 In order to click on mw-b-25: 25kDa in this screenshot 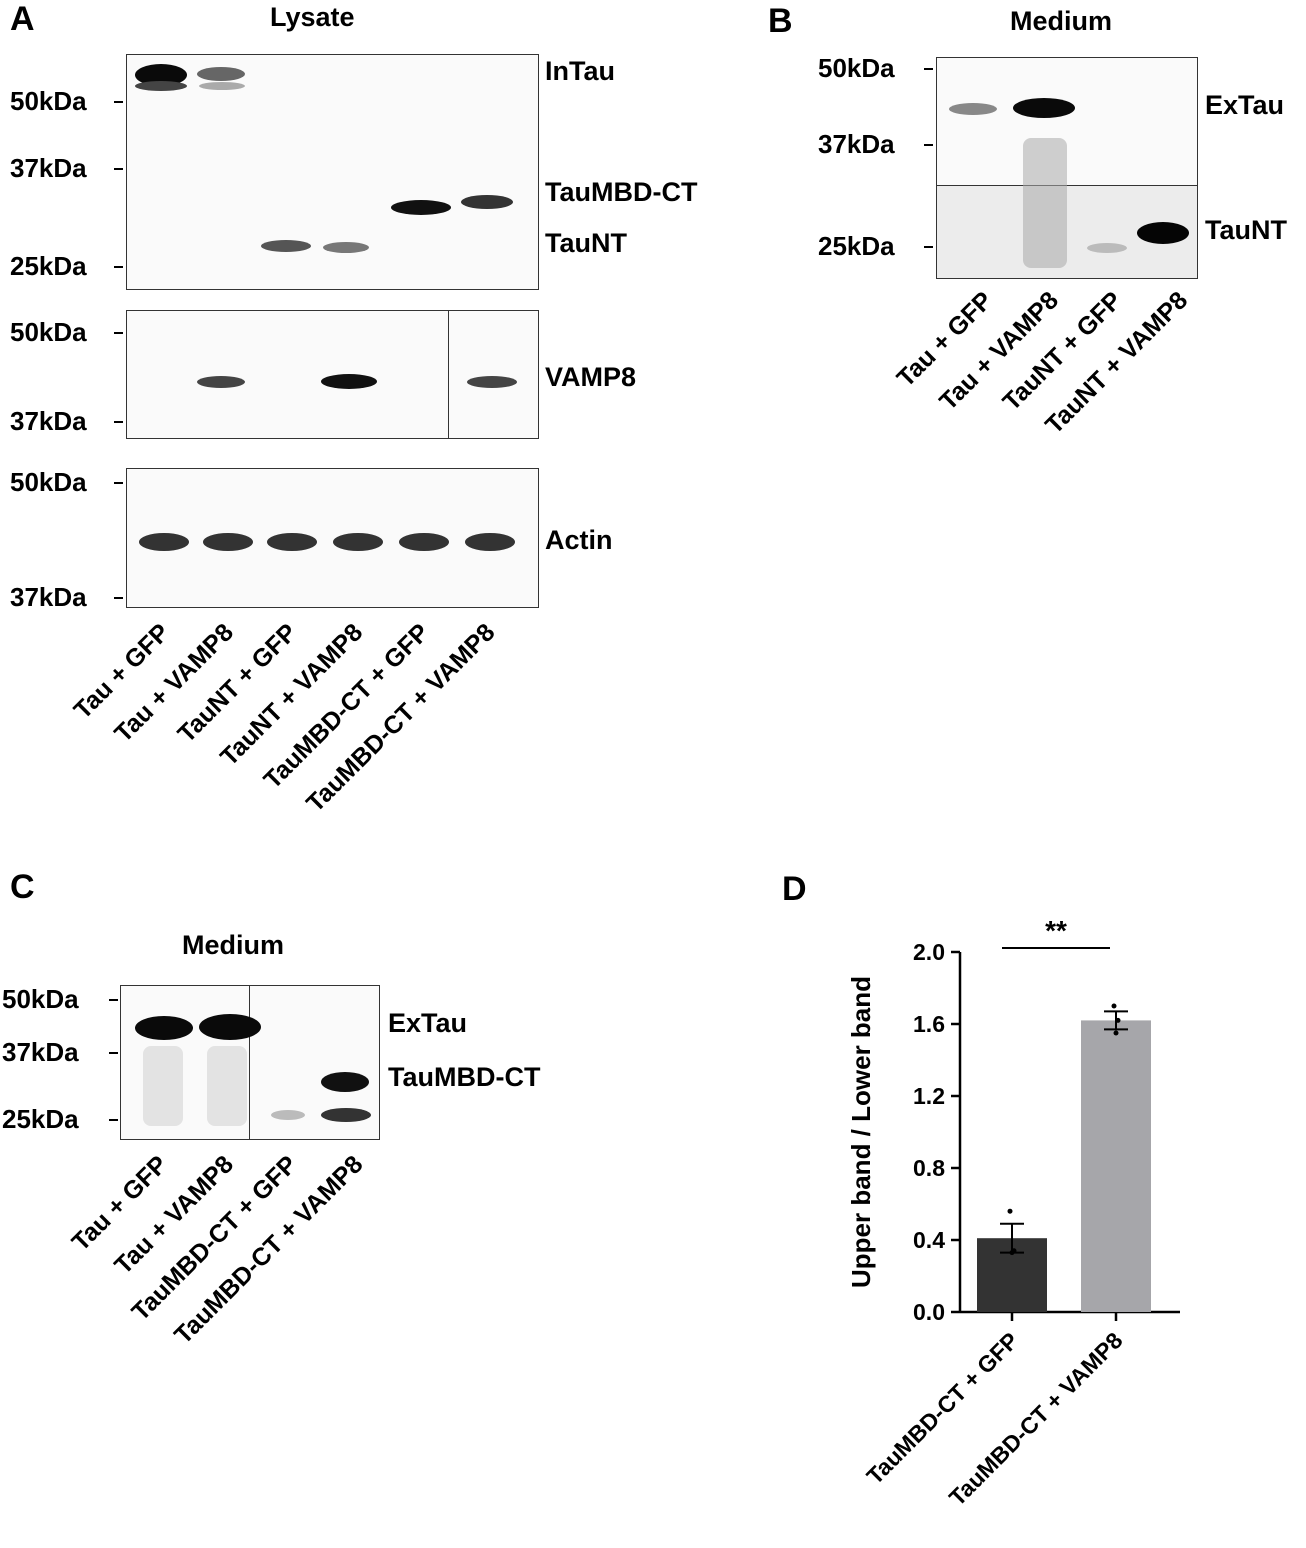, I will do `click(856, 246)`.